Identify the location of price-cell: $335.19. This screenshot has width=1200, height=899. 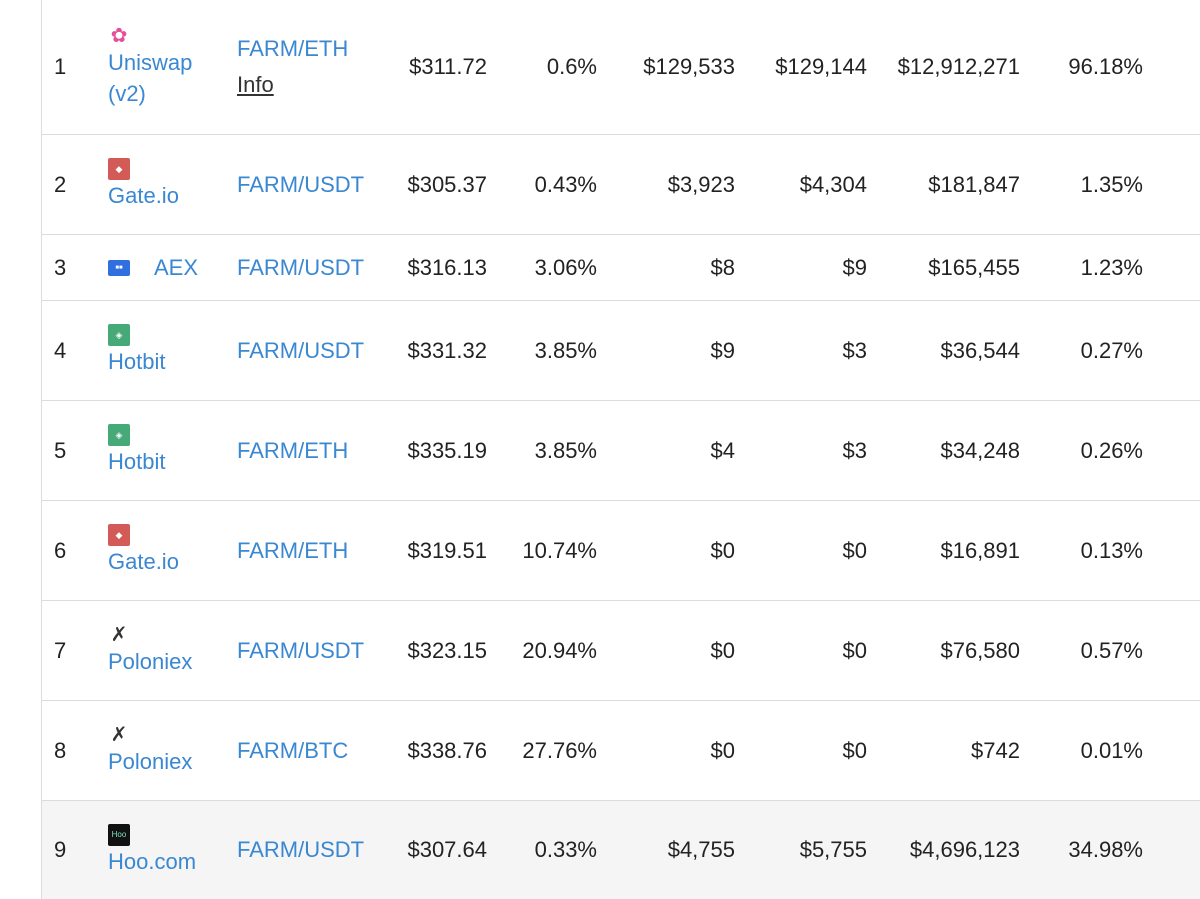
(447, 450).